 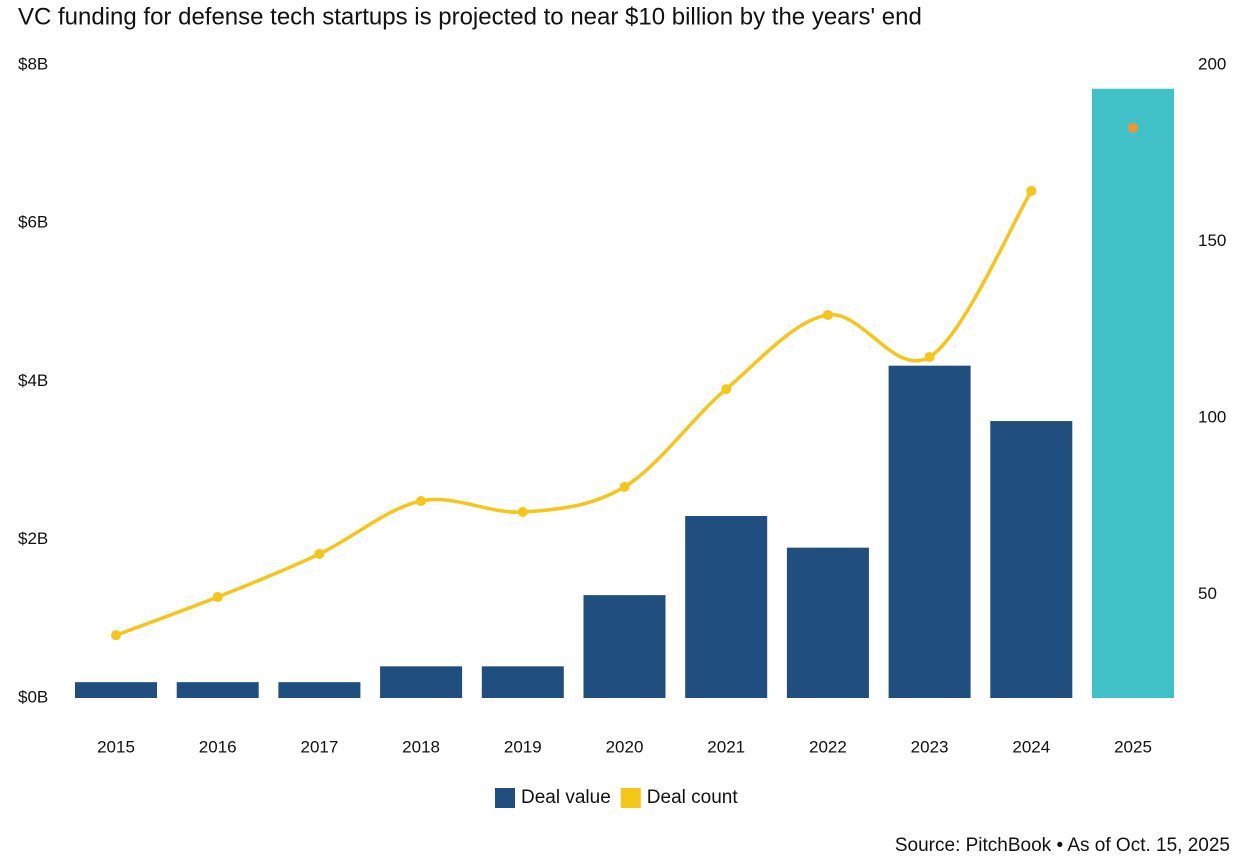 I want to click on x-tick-label: 2025, so click(x=1133, y=746).